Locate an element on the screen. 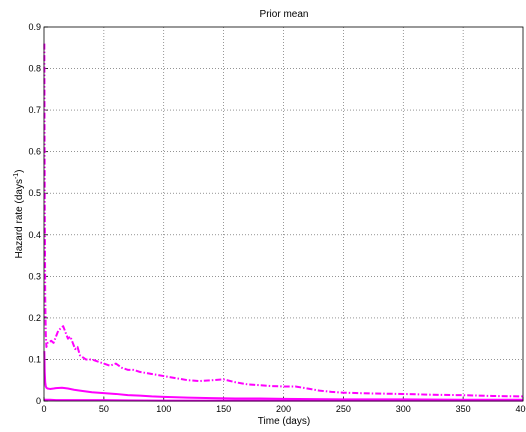 The width and height of the screenshot is (526, 432). x-tick-label: 400 is located at coordinates (520, 409).